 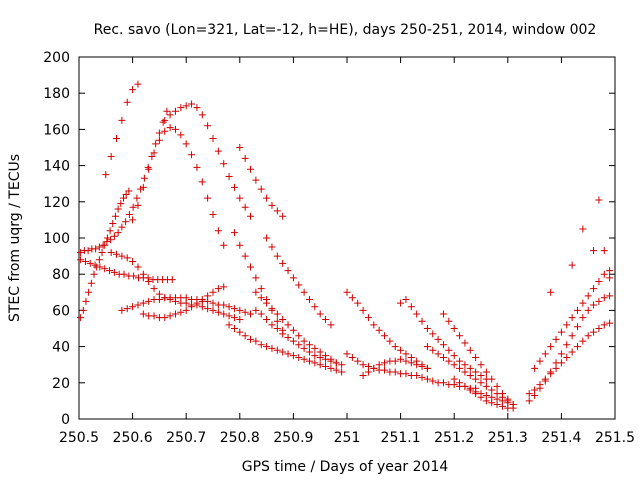 What do you see at coordinates (79, 438) in the screenshot?
I see `x-tick-label: 250.5` at bounding box center [79, 438].